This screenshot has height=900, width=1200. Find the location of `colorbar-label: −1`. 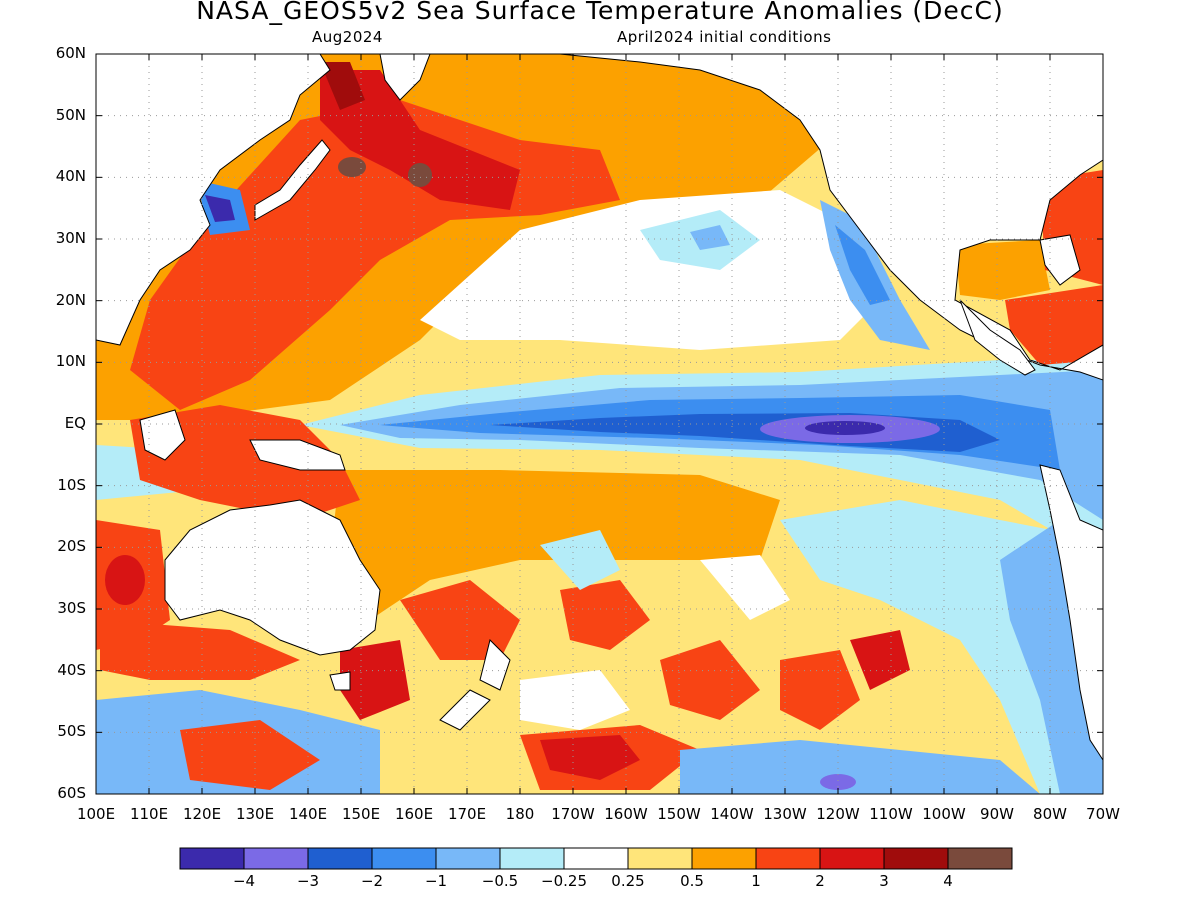

colorbar-label: −1 is located at coordinates (436, 881).